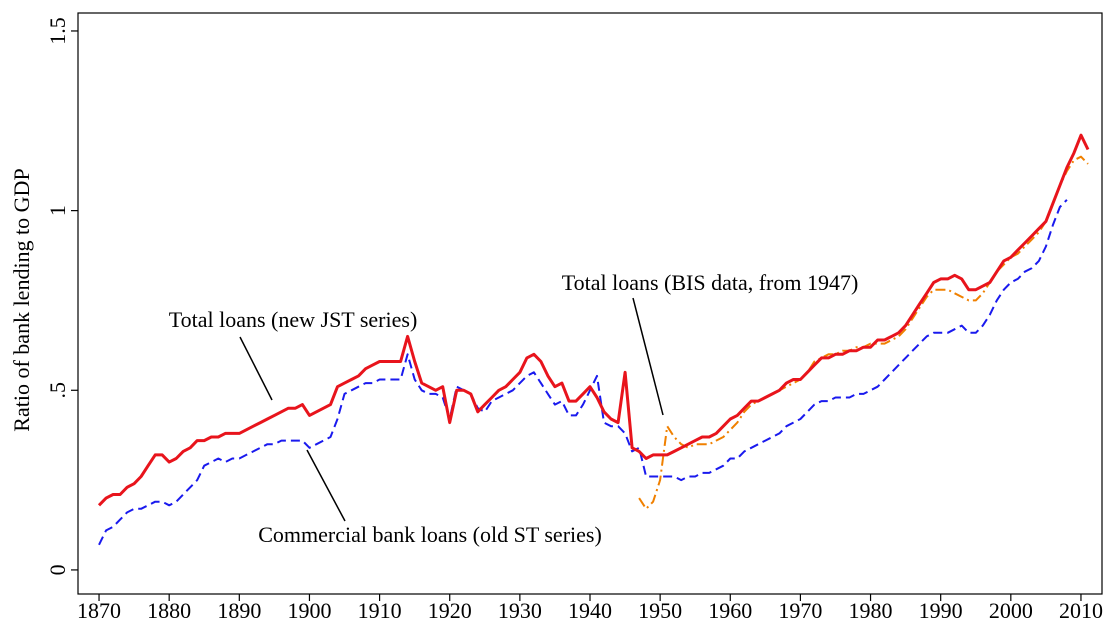 This screenshot has width=1107, height=625. What do you see at coordinates (57, 569) in the screenshot?
I see `y-tick-label: 0` at bounding box center [57, 569].